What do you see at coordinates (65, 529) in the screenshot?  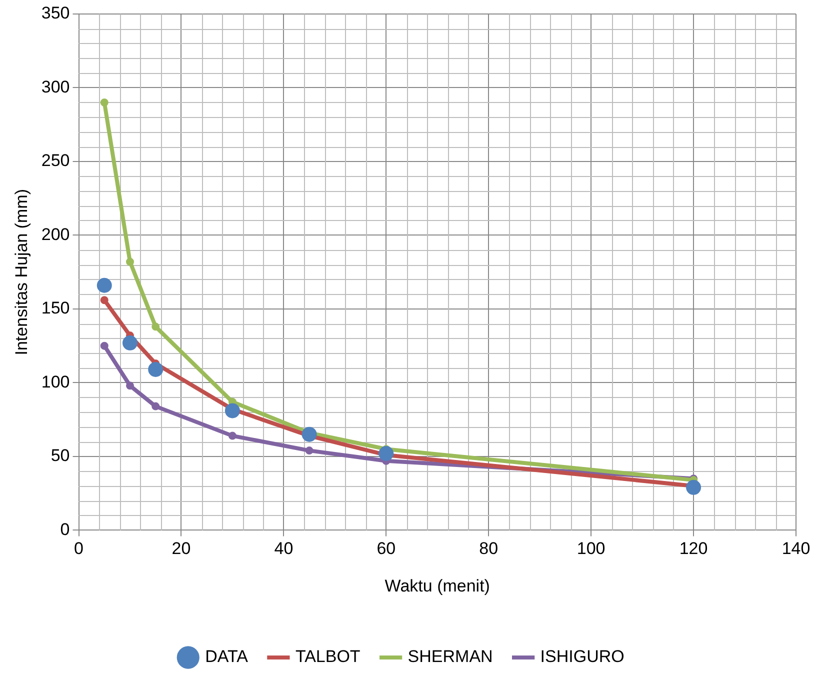 I see `y-tick-label: 0` at bounding box center [65, 529].